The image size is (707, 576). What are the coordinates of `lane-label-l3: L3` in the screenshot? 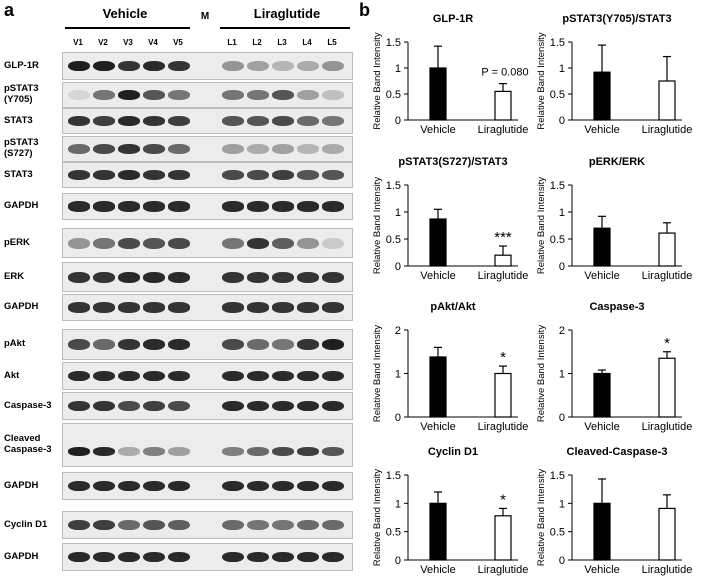 It's located at (282, 42).